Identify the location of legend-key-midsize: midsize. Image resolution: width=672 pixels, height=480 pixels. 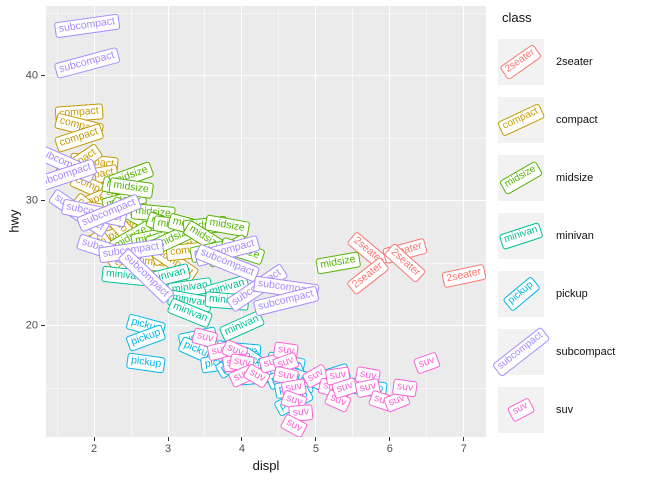
(521, 178).